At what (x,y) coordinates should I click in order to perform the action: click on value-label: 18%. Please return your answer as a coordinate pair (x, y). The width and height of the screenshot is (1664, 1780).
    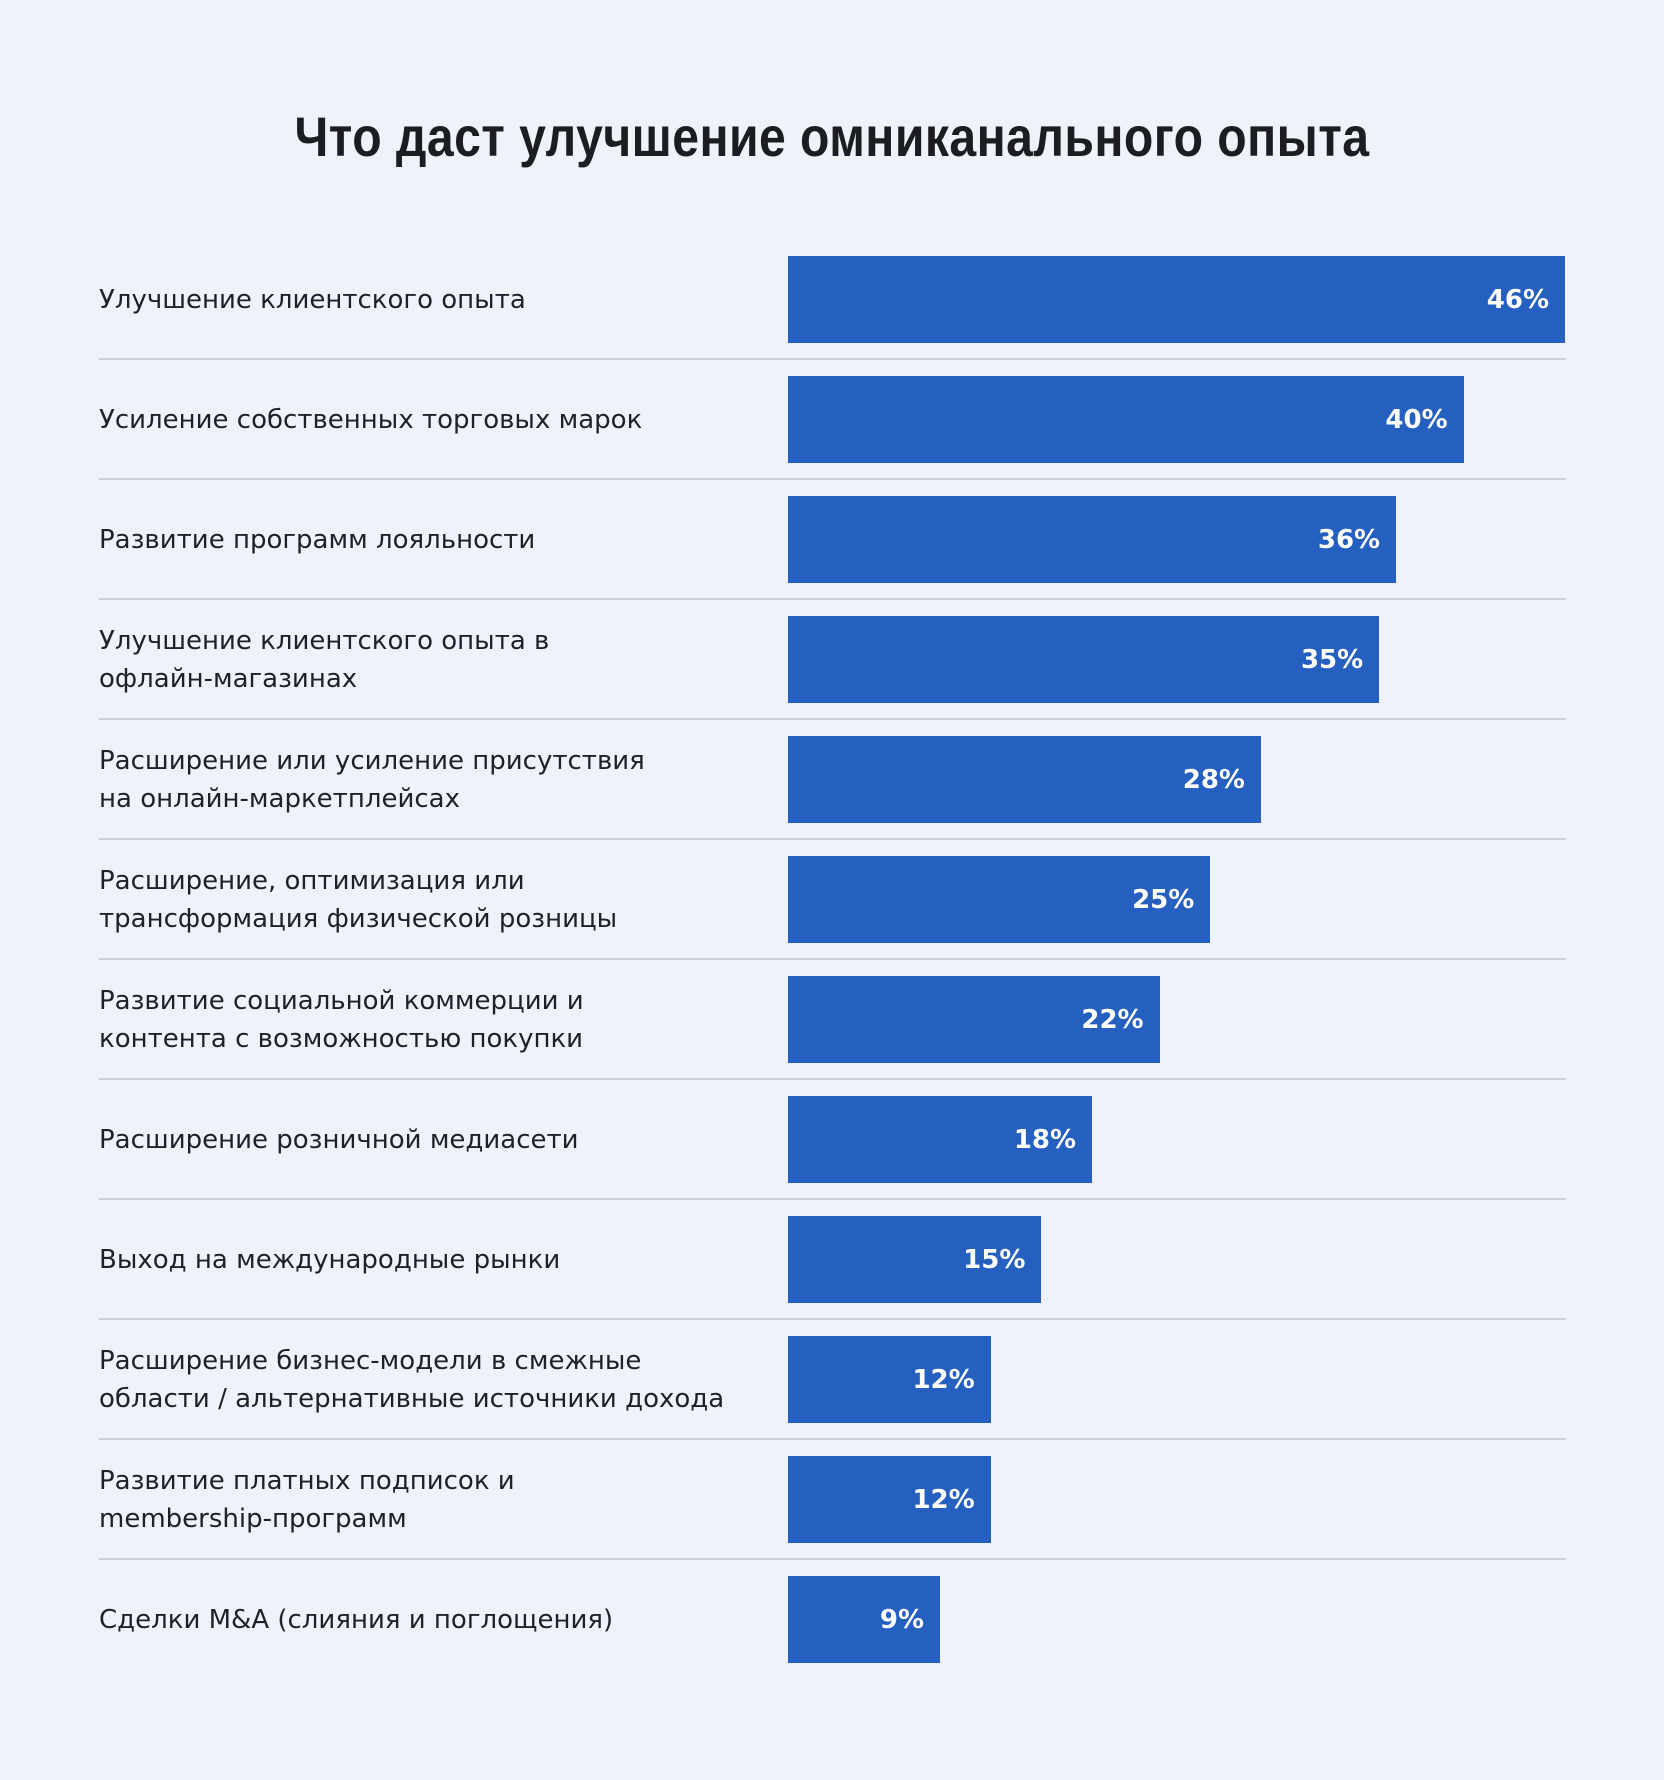
    Looking at the image, I should click on (1045, 1139).